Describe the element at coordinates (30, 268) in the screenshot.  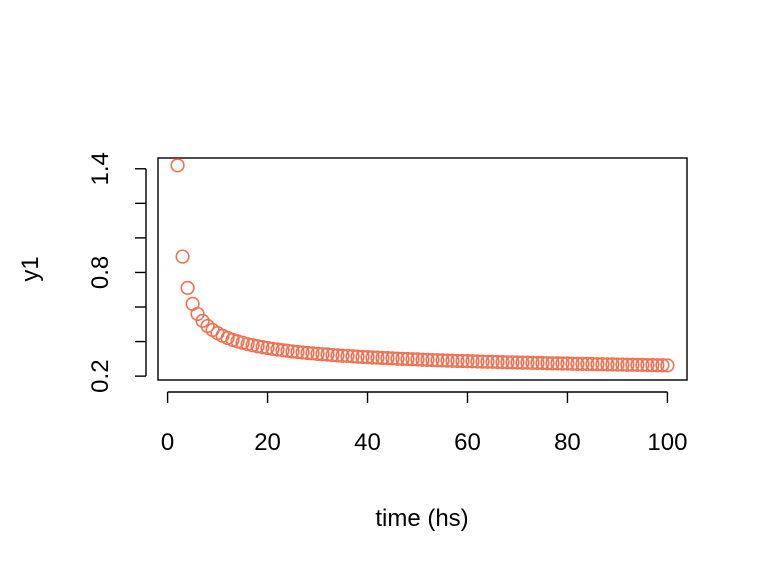
I see `y-axis-title: y1` at that location.